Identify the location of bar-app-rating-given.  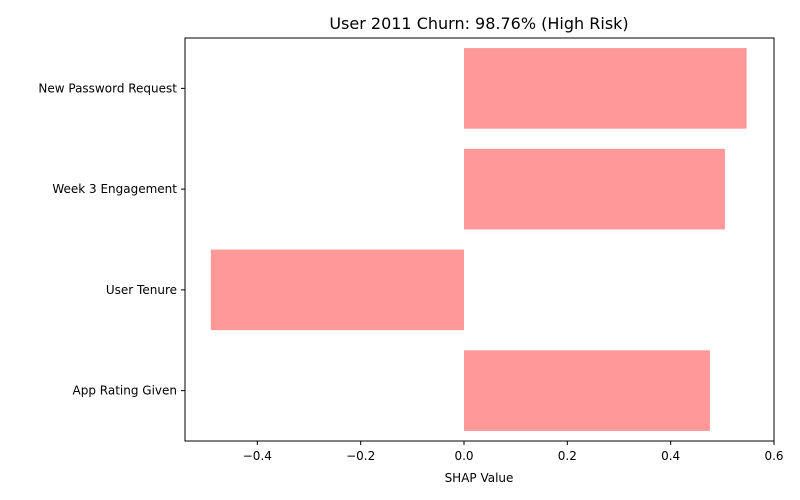
(587, 390).